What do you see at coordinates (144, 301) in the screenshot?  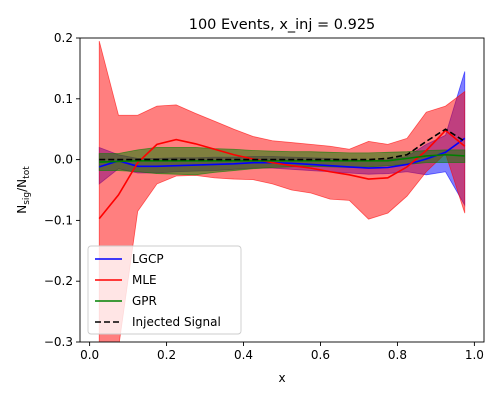 I see `legend-label-gpr: GPR` at bounding box center [144, 301].